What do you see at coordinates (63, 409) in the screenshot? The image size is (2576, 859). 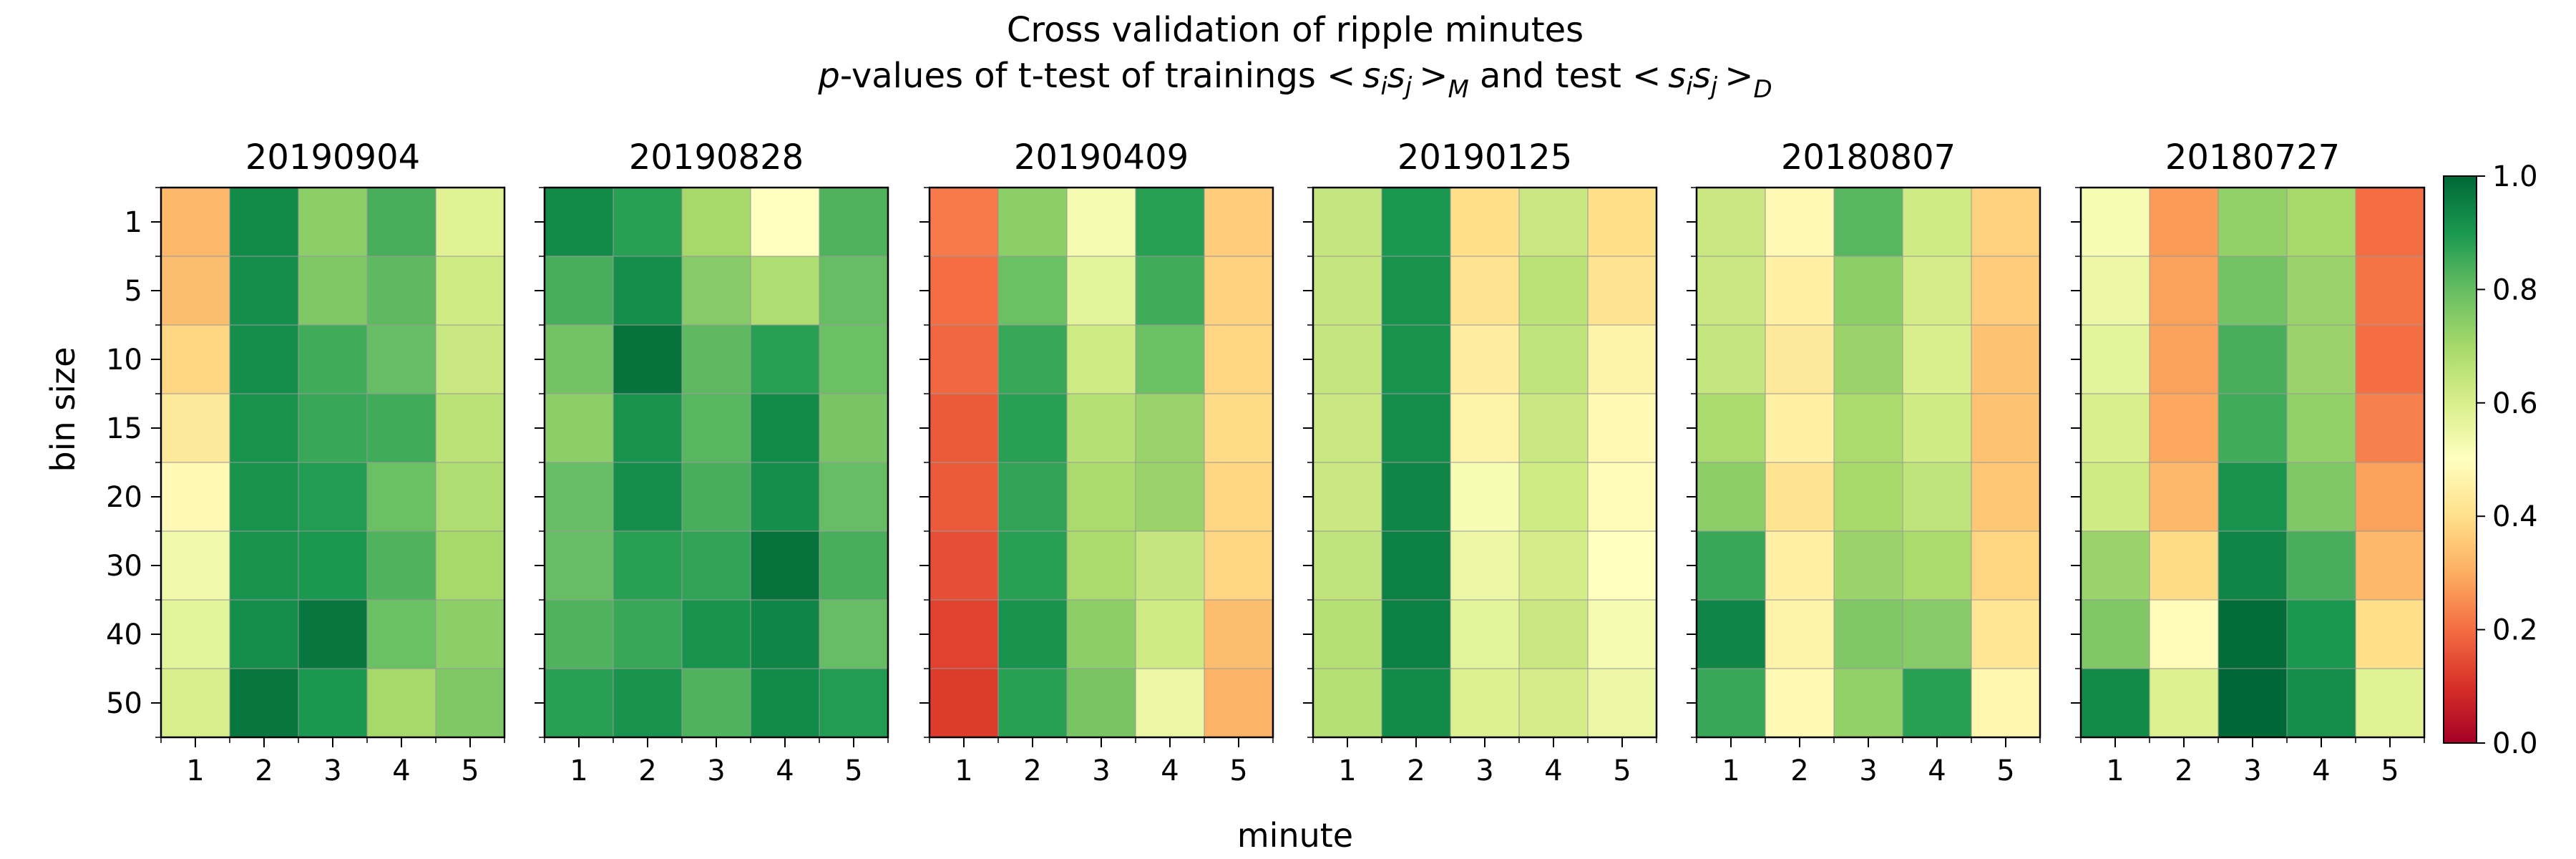 I see `y-axis-label: bin size` at bounding box center [63, 409].